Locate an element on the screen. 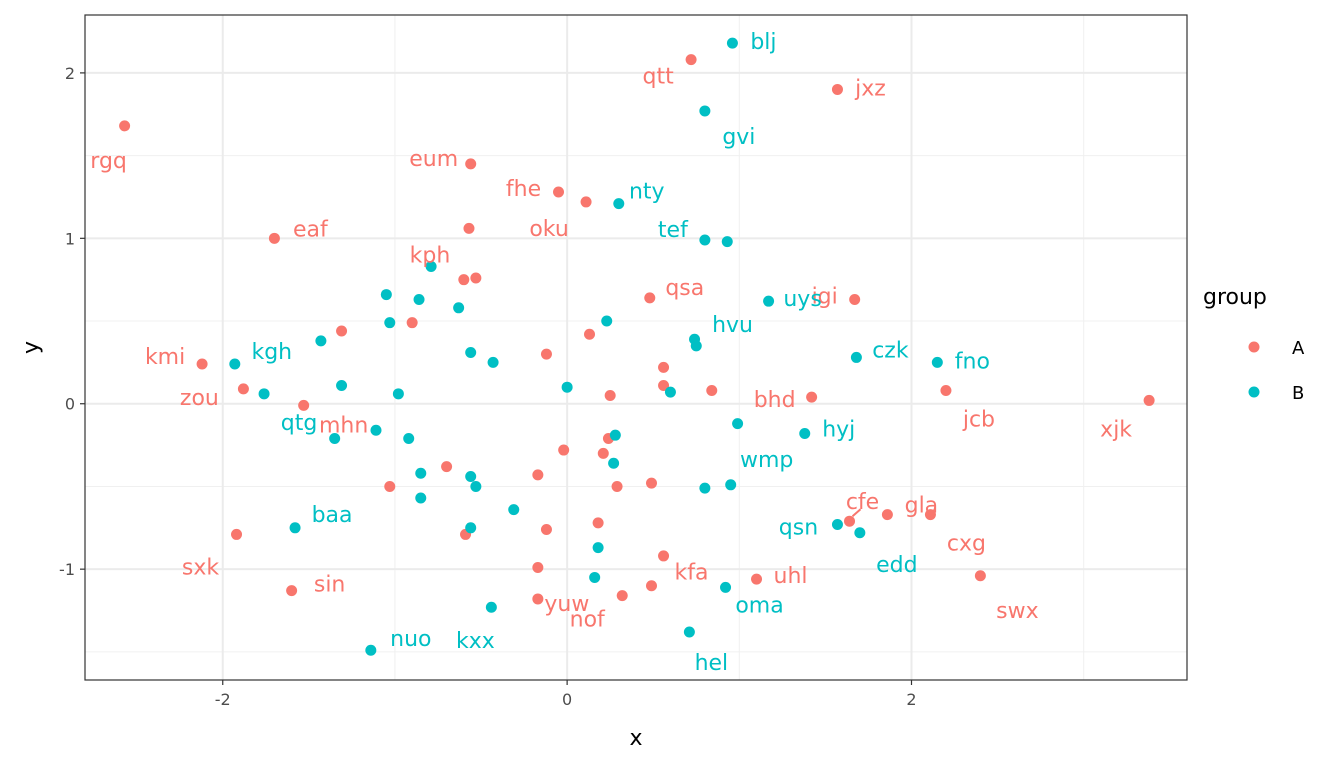 The image size is (1344, 768). point-label: kxx is located at coordinates (475, 641).